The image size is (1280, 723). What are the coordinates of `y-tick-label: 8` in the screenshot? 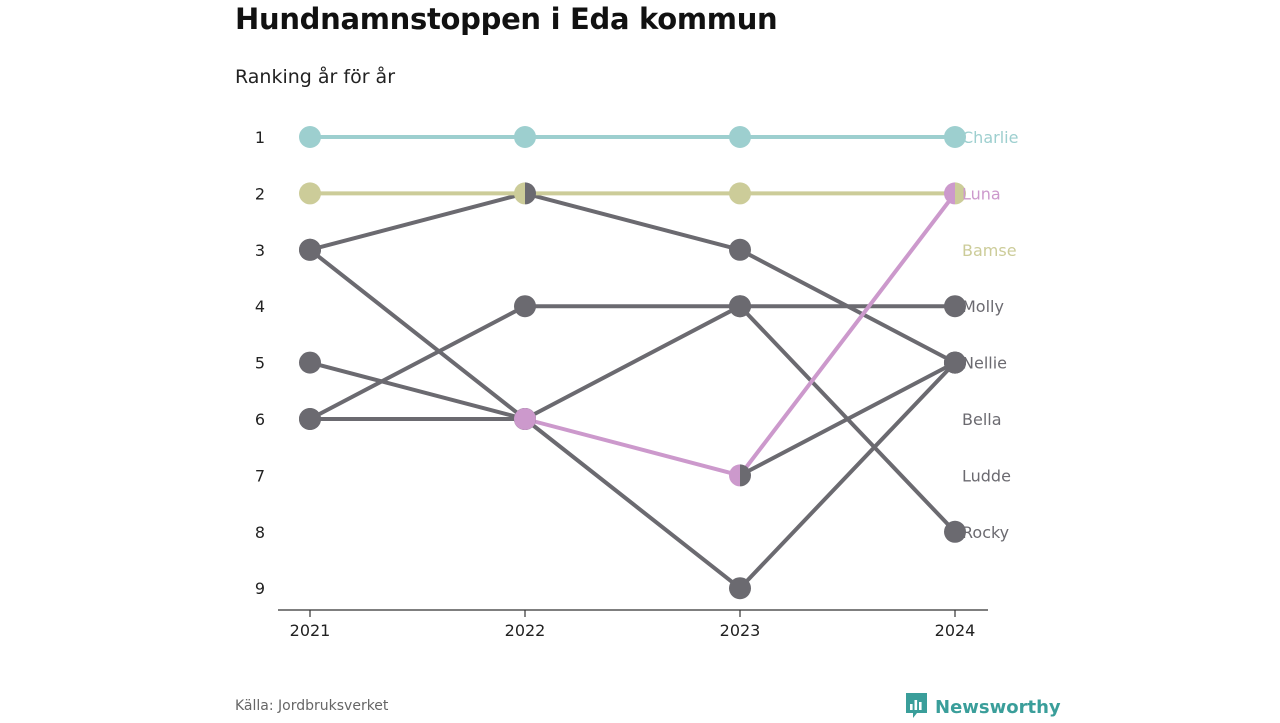 It's located at (260, 532).